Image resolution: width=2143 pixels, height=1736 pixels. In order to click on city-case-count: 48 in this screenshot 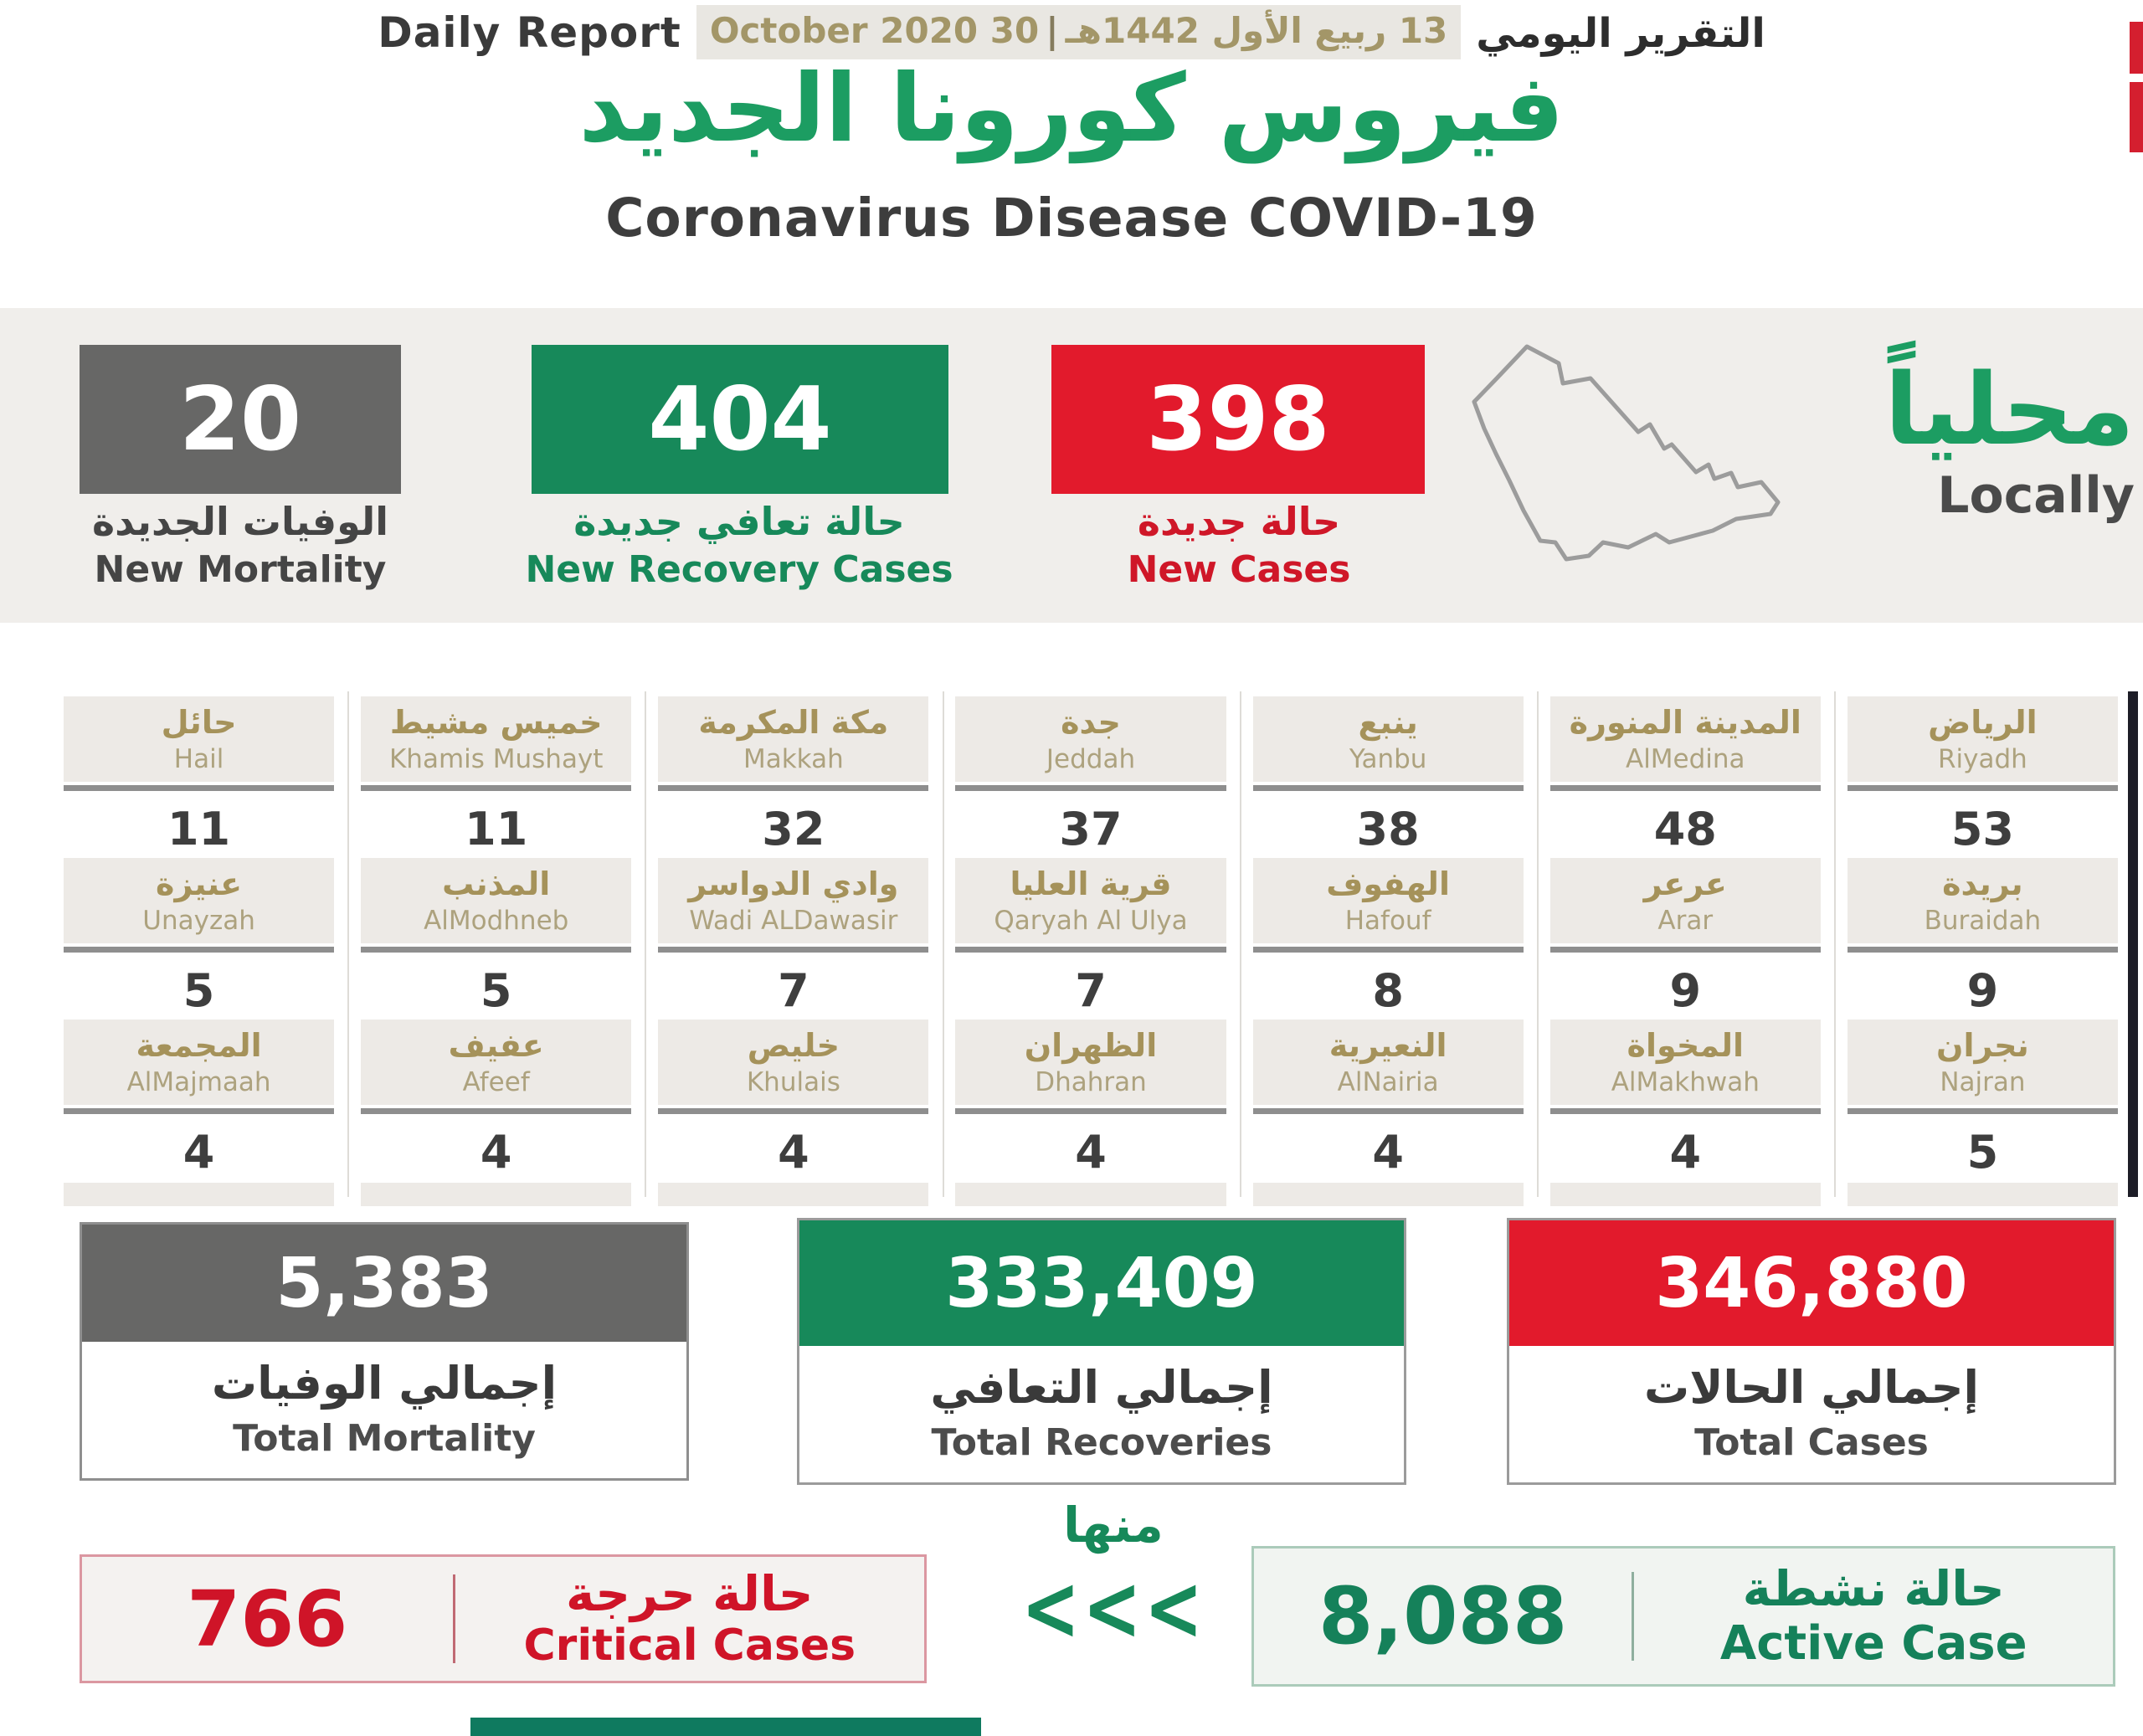, I will do `click(1685, 828)`.